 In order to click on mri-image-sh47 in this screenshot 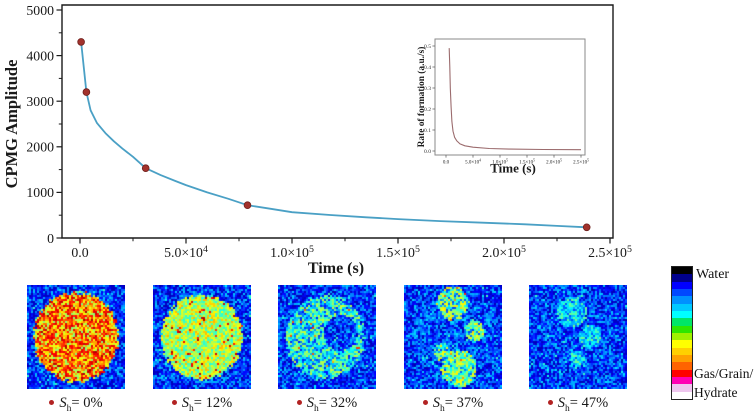, I will do `click(578, 337)`.